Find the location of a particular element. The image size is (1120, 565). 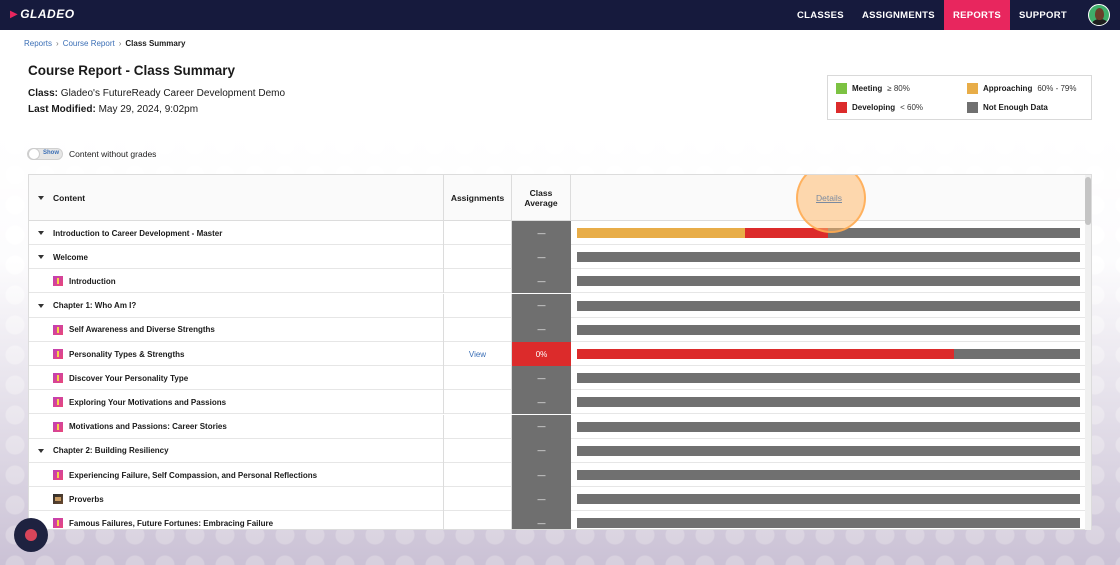

table-scrollbar is located at coordinates (1088, 352).